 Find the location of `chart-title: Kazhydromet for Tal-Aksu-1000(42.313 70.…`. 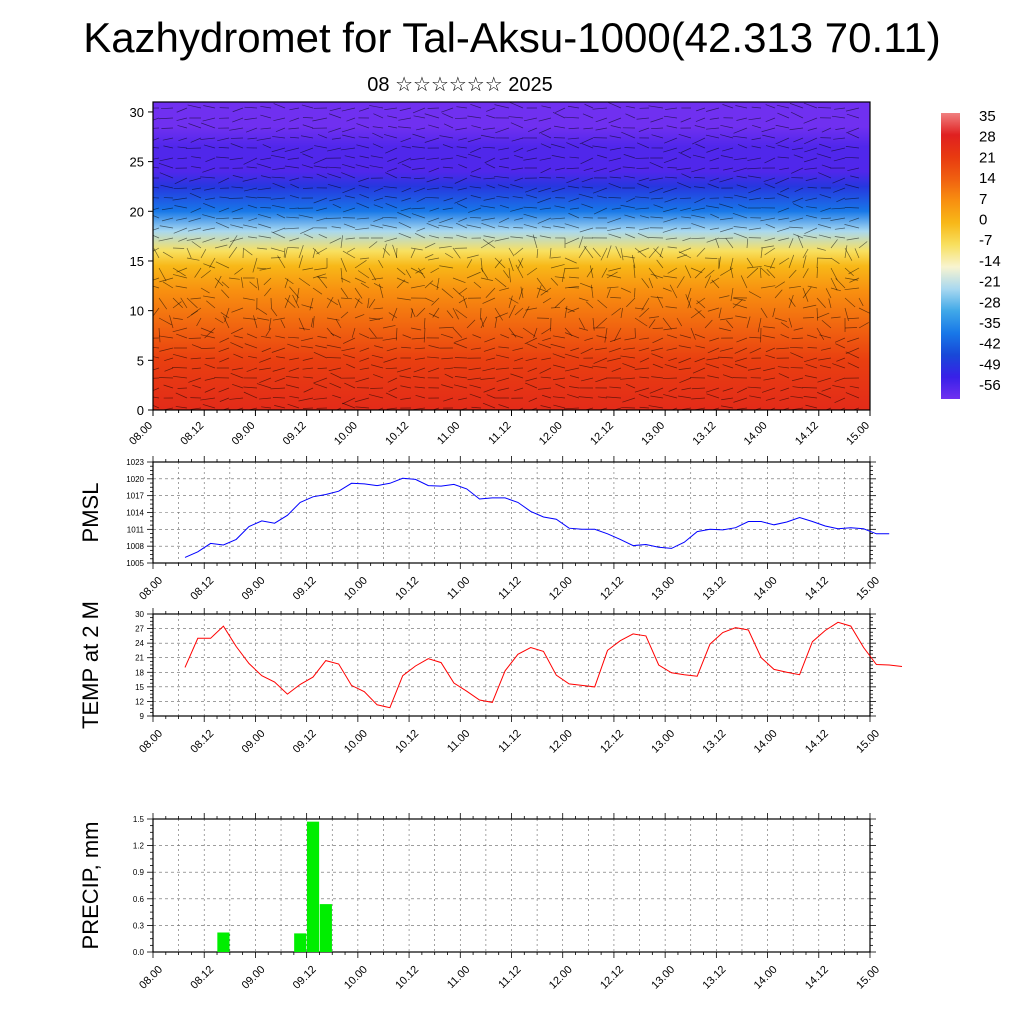

chart-title: Kazhydromet for Tal-Aksu-1000(42.313 70.… is located at coordinates (512, 37).